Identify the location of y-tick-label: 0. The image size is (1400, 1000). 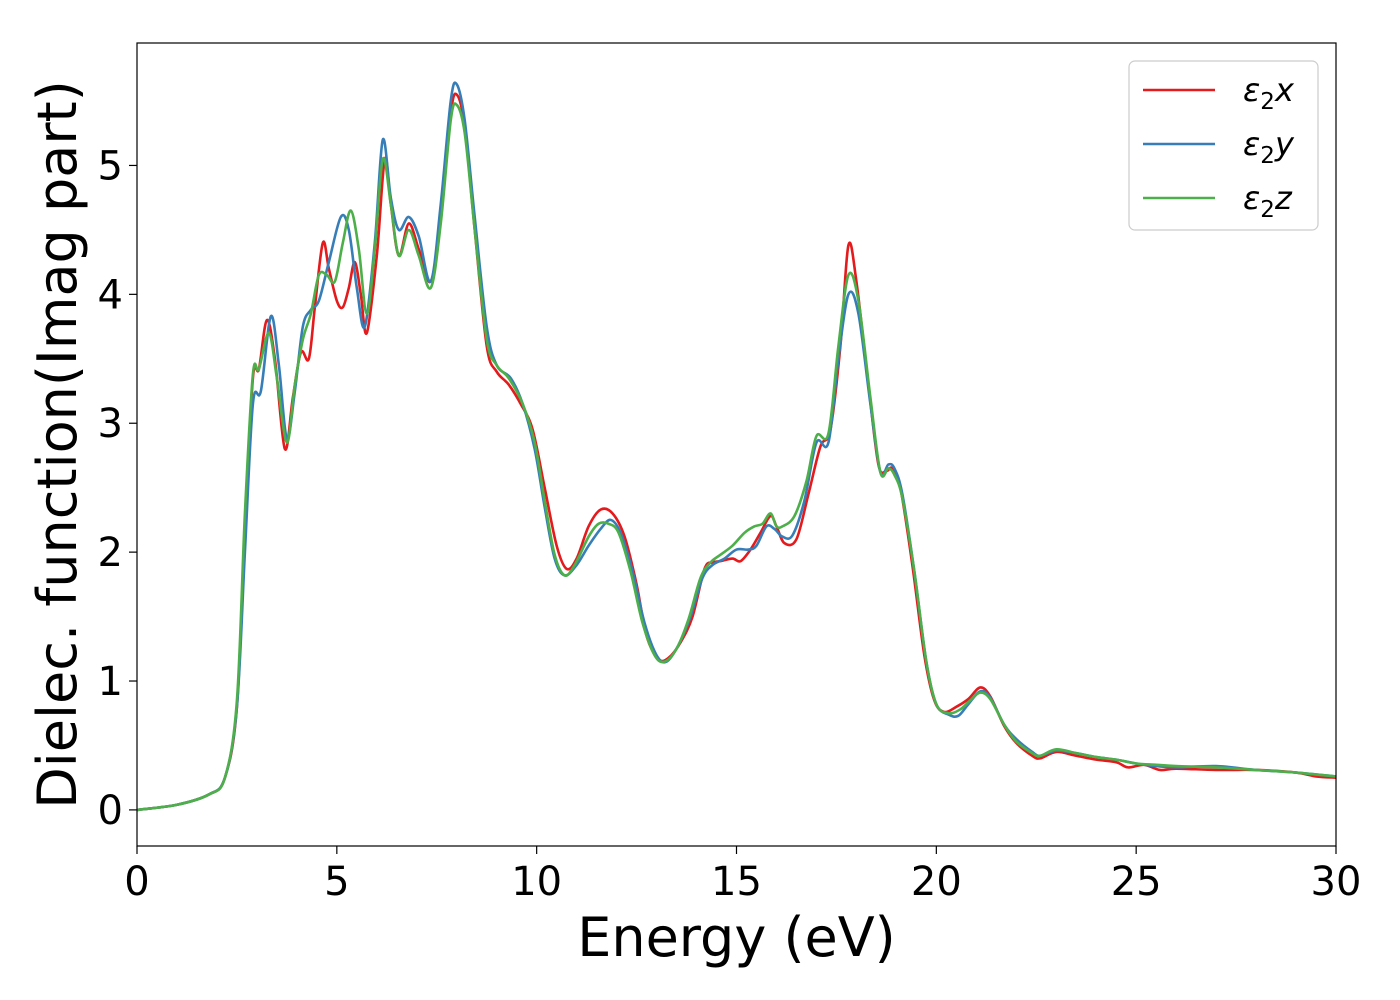
(110, 811).